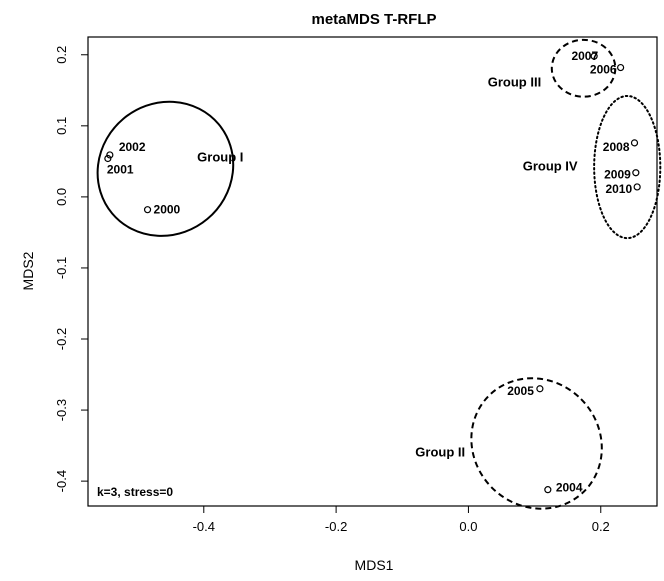 This screenshot has height=581, width=664. What do you see at coordinates (61, 410) in the screenshot?
I see `y-tick-label: -0.3` at bounding box center [61, 410].